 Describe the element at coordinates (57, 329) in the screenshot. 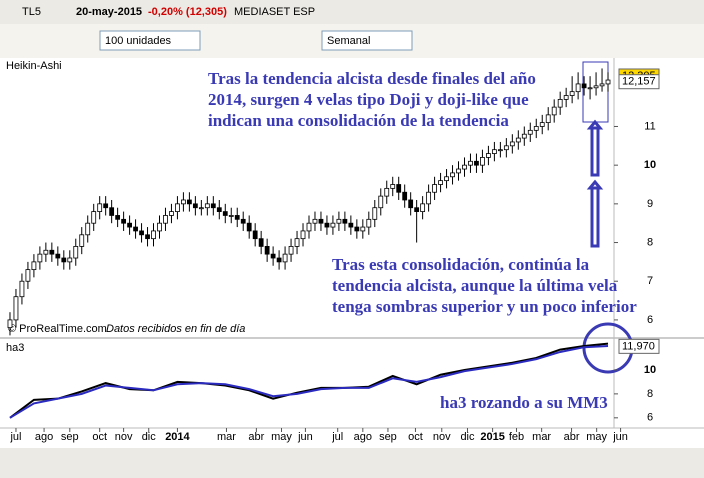

I see `source: © ProRealTime.com` at that location.